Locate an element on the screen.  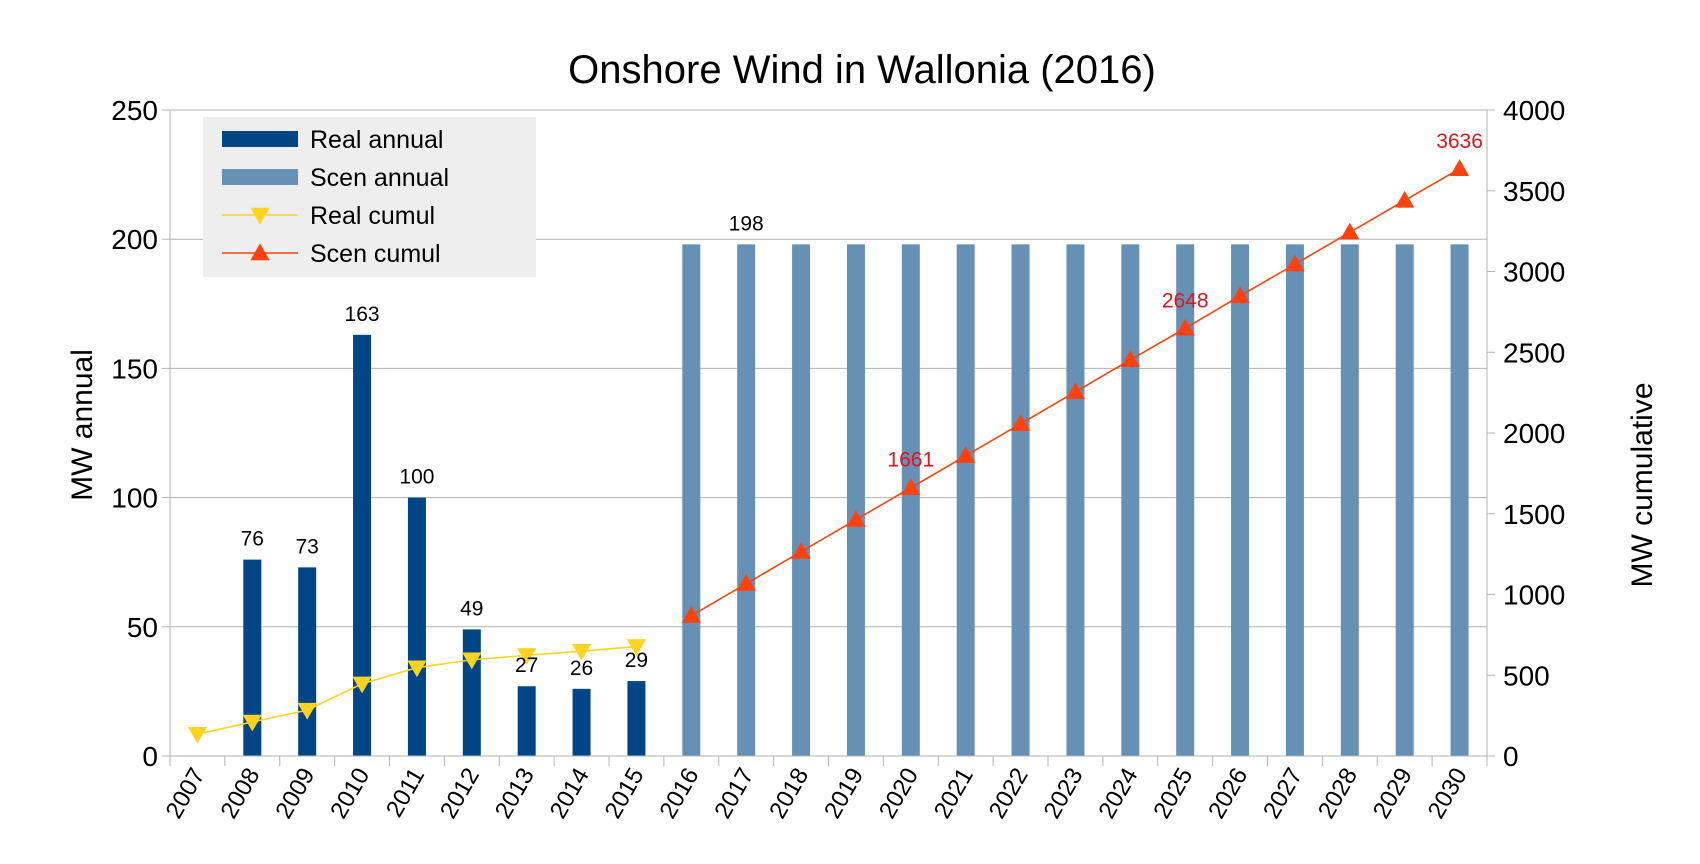
legend-label: Scen cumul is located at coordinates (375, 254).